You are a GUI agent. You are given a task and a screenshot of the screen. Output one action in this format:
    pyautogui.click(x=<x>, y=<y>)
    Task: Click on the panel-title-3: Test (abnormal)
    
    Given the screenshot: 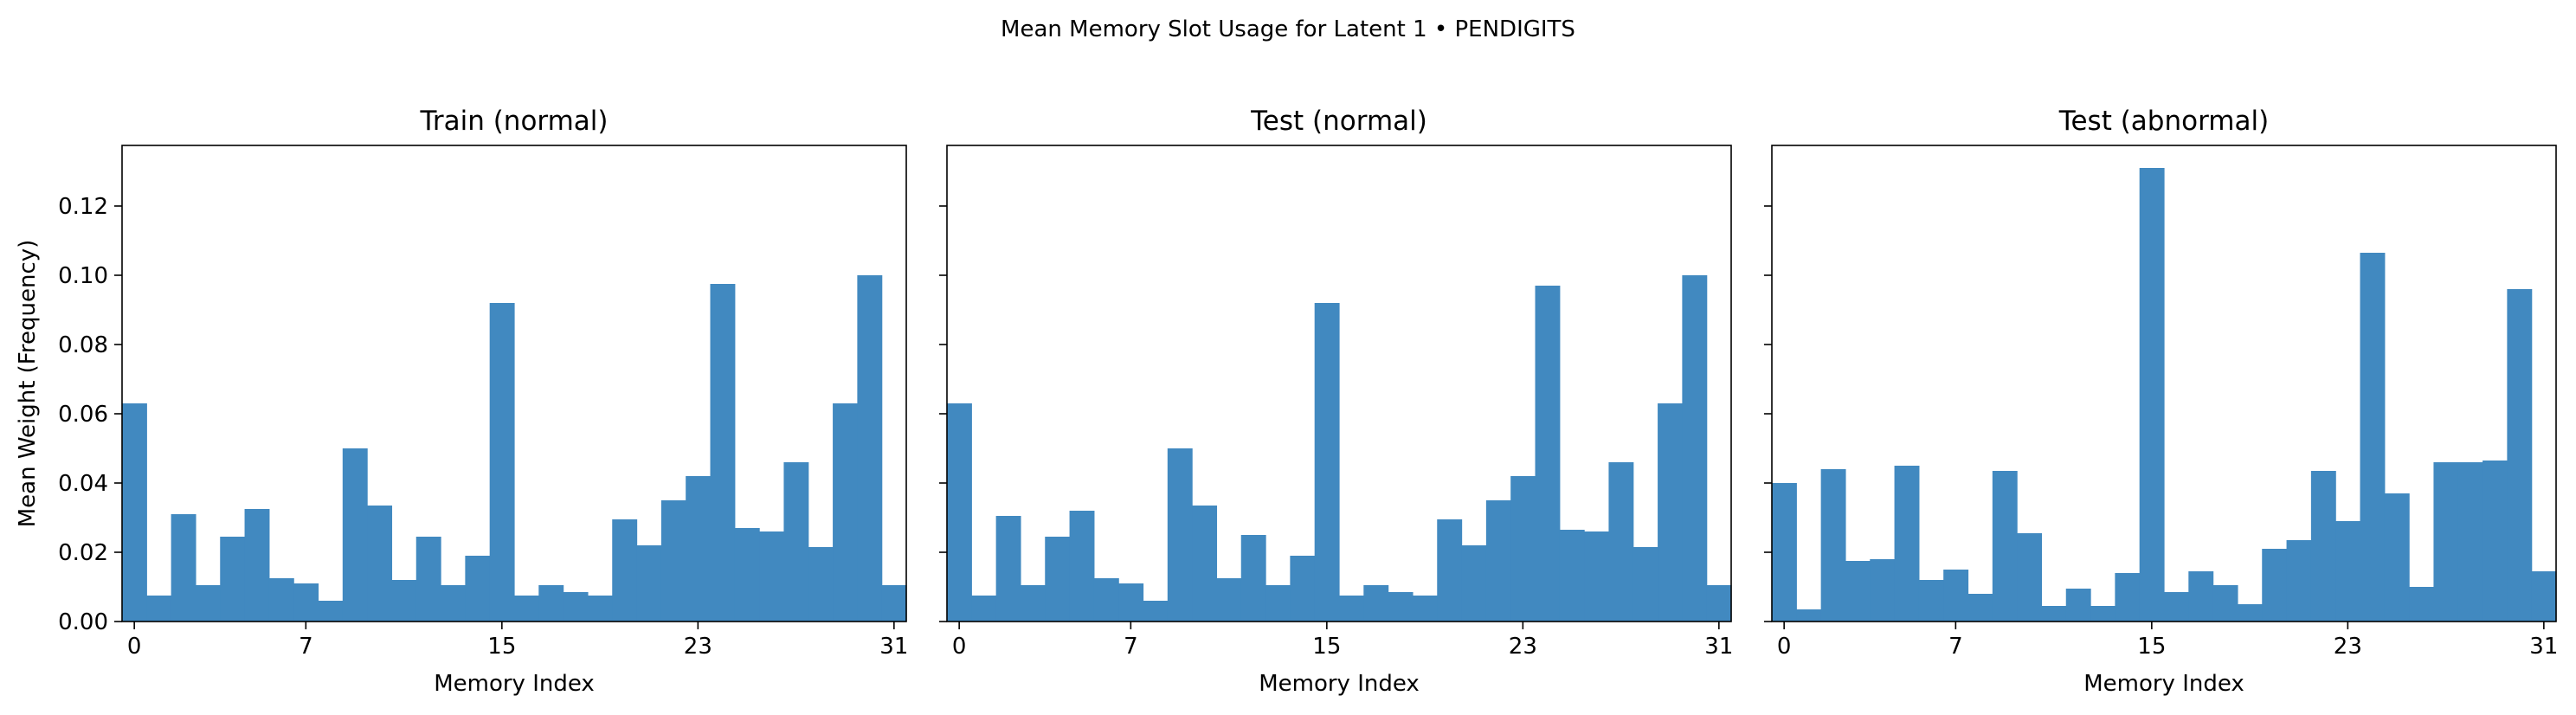 What is the action you would take?
    pyautogui.click(x=2163, y=122)
    